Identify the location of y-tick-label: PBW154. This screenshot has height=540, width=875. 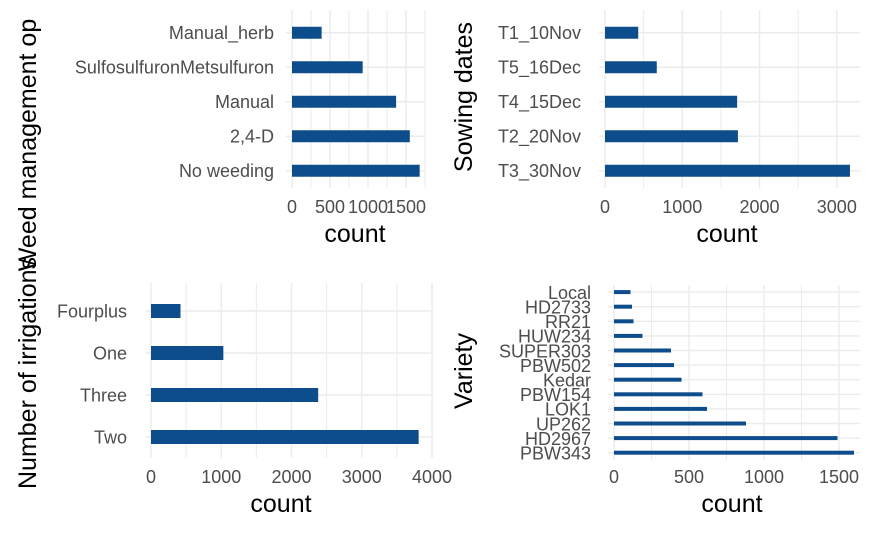
(555, 395).